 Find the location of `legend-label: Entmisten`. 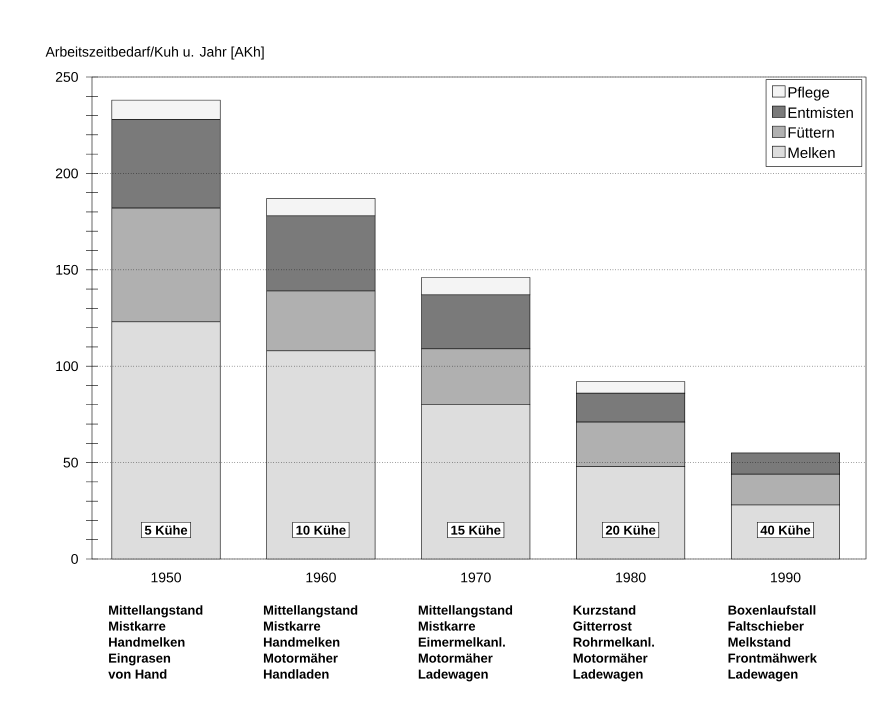

legend-label: Entmisten is located at coordinates (820, 112).